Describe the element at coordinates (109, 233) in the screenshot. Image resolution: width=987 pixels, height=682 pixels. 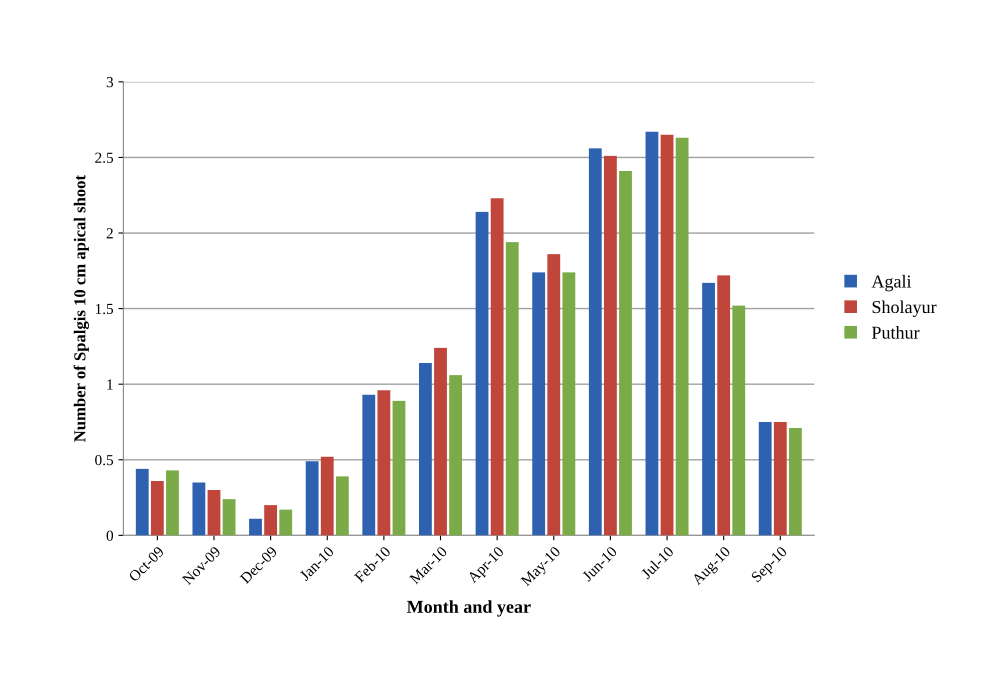
I see `y-tick-label: 2` at that location.